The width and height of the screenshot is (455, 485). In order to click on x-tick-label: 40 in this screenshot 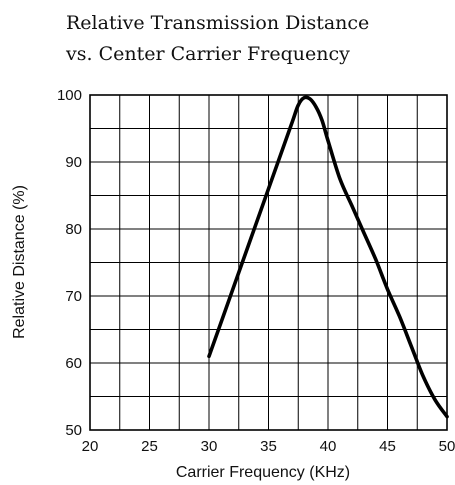, I will do `click(328, 446)`.